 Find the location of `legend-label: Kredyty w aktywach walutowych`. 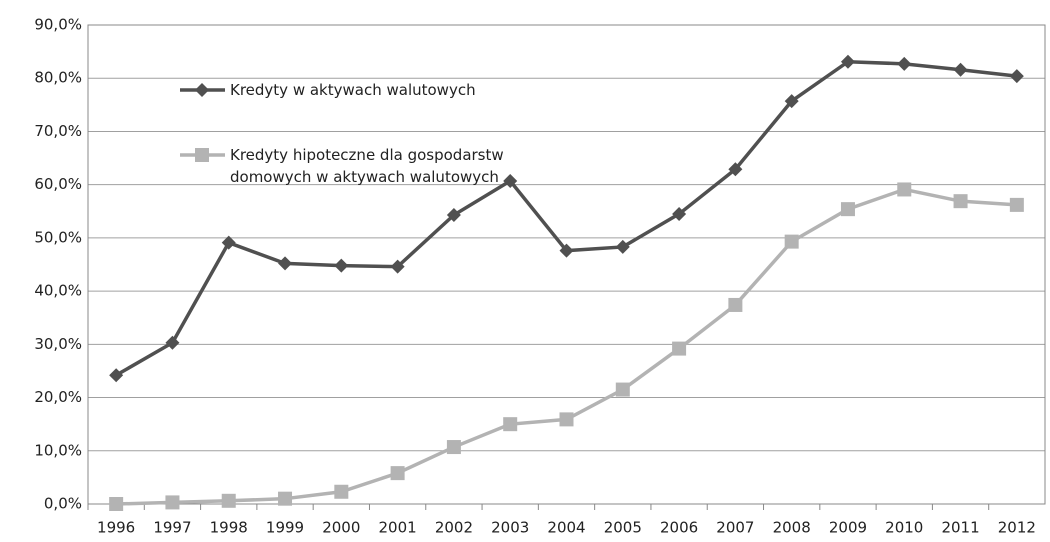

legend-label: Kredyty w aktywach walutowych is located at coordinates (353, 90).